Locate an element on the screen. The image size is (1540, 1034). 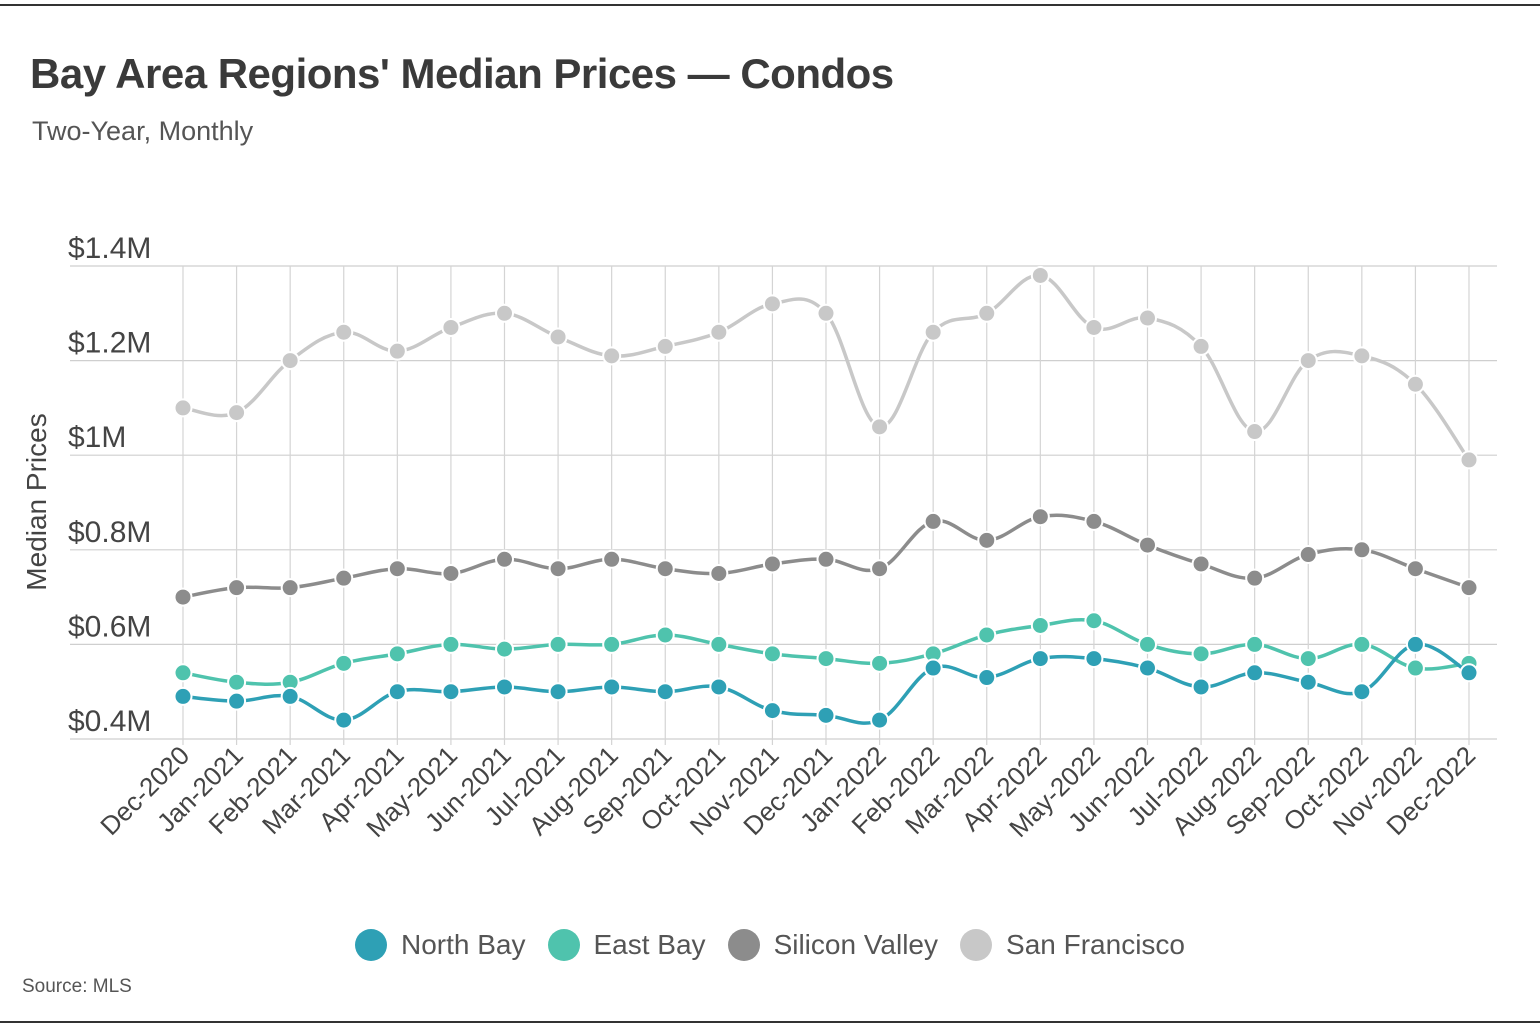
legend-item-north-bay: North Bay is located at coordinates (440, 945).